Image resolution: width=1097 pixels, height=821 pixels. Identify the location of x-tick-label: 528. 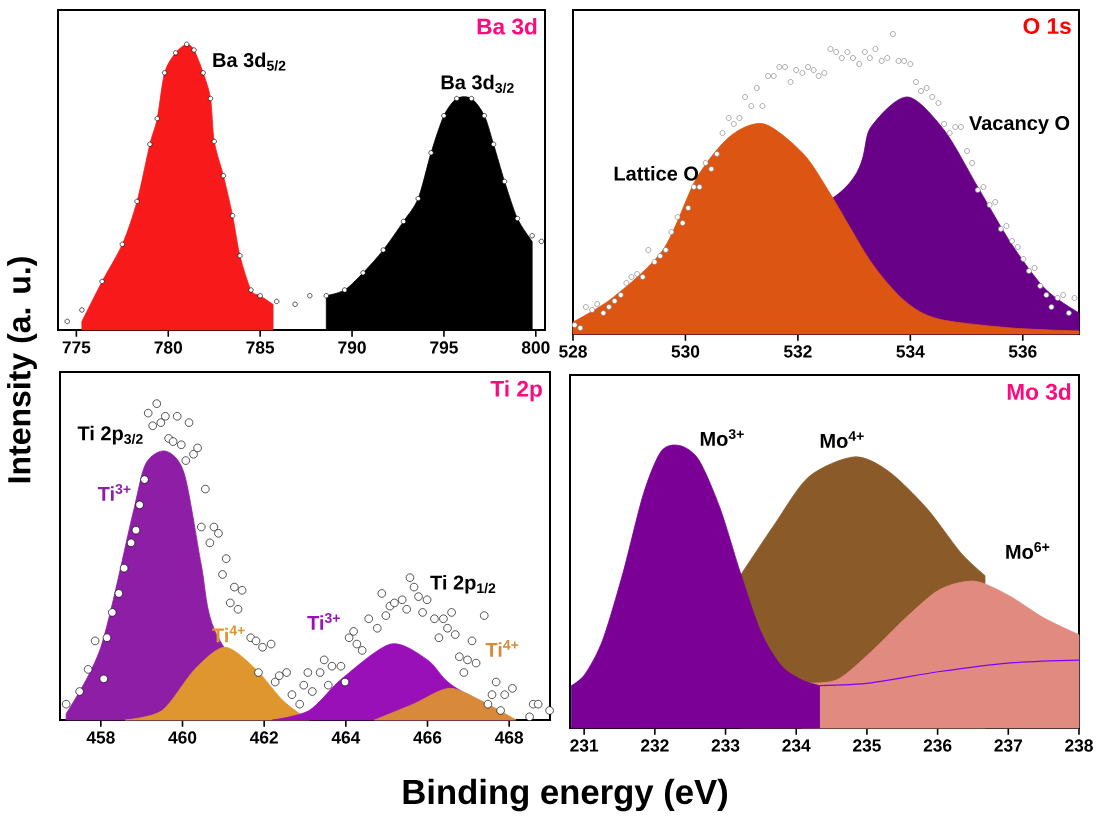
(573, 351).